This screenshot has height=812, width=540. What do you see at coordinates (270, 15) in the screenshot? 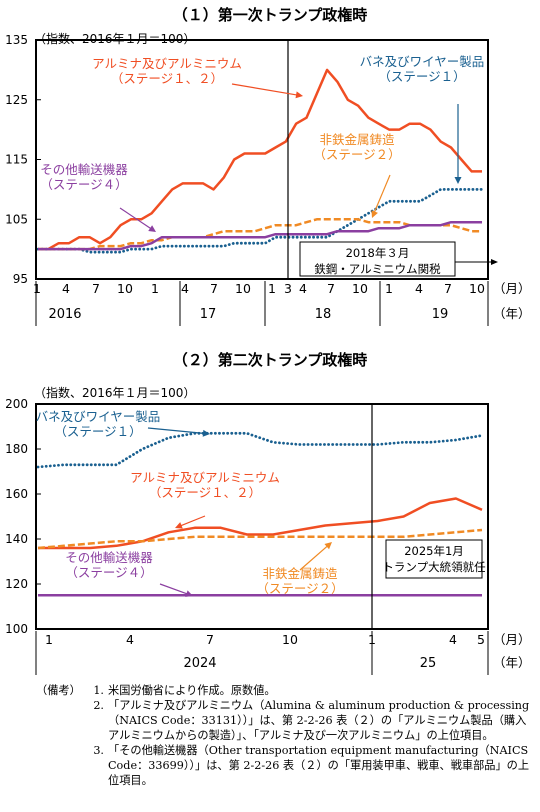
I see `chart-title: （１）第一次トランプ政権時` at bounding box center [270, 15].